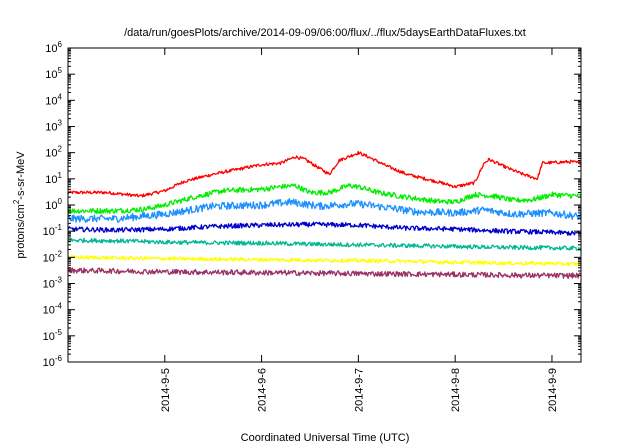  What do you see at coordinates (60, 70) in the screenshot?
I see `y-tick-exponent: 5` at bounding box center [60, 70].